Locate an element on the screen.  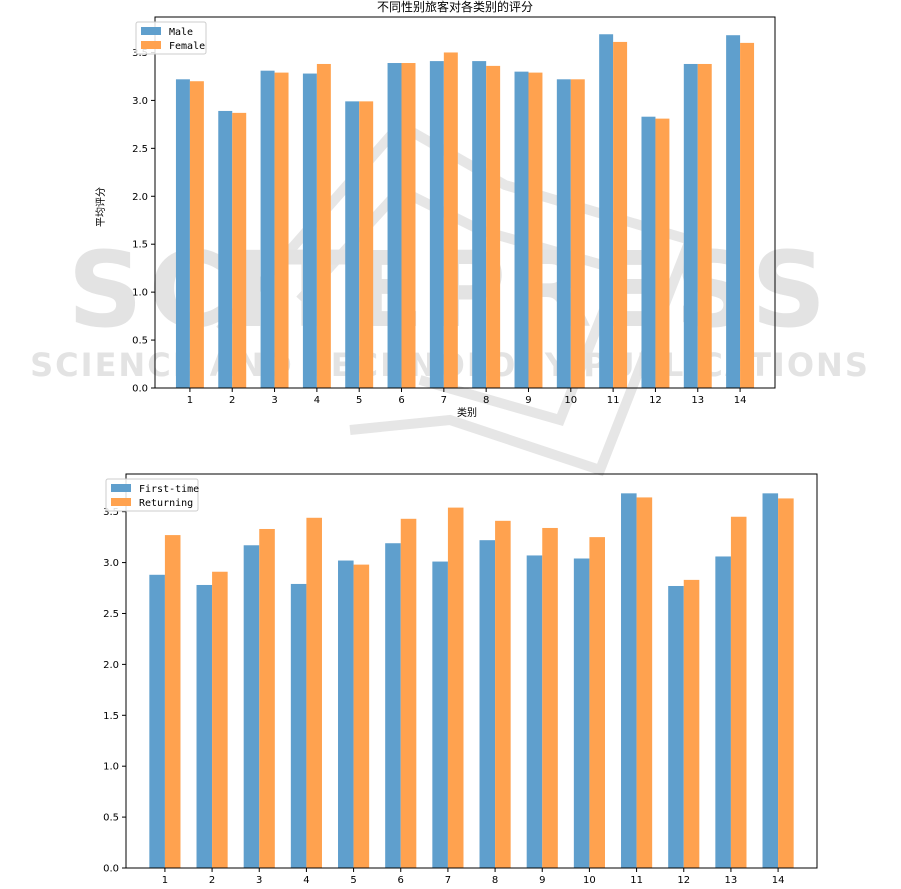
legend: Male Female is located at coordinates (171, 38).